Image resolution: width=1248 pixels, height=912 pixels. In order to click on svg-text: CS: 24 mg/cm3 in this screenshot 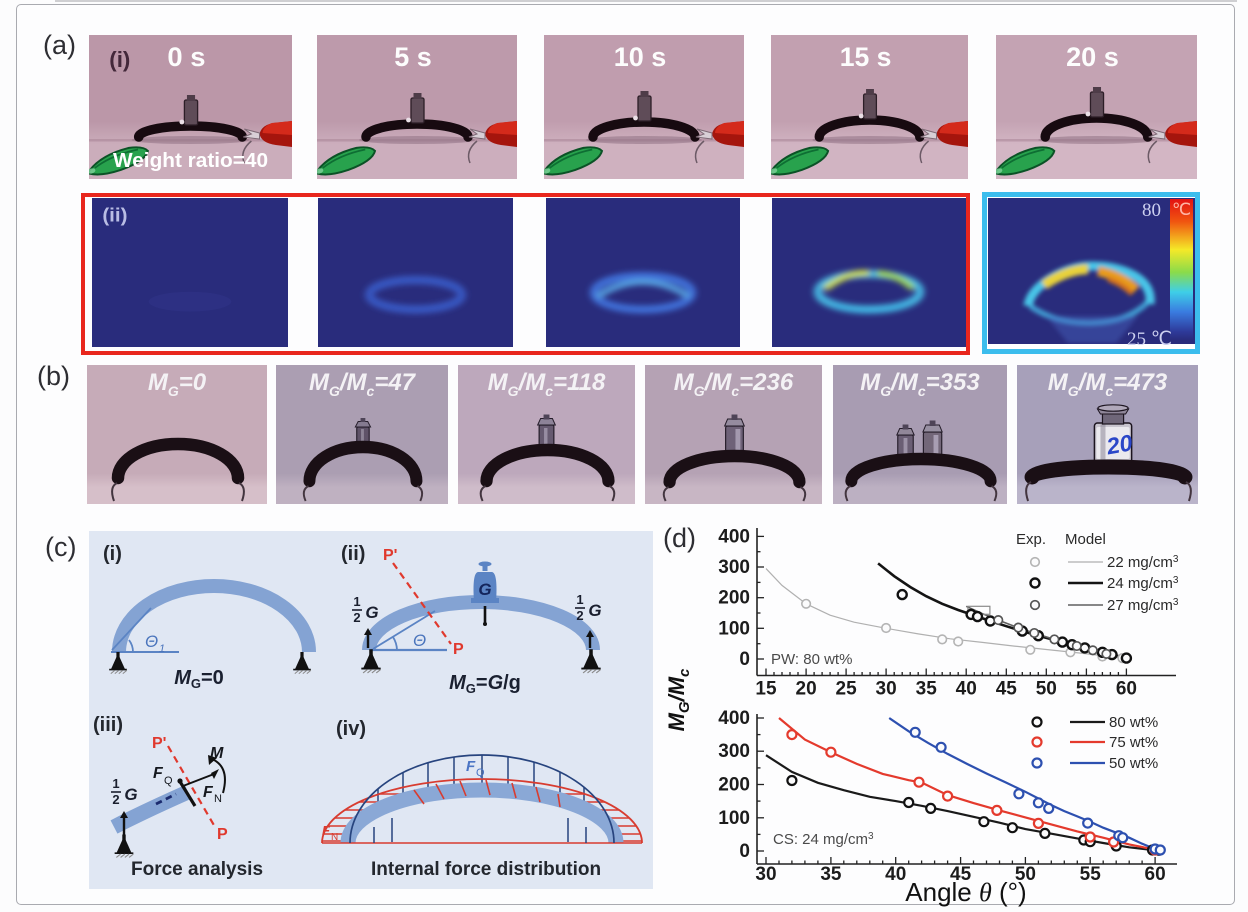, I will do `click(823, 839)`.